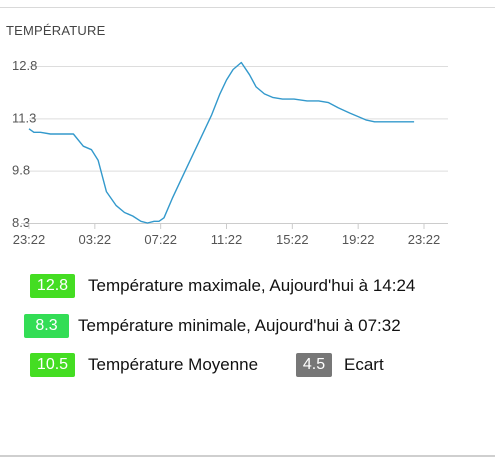 The width and height of the screenshot is (504, 466). Describe the element at coordinates (160, 239) in the screenshot. I see `x-tick-label: 07:22` at that location.